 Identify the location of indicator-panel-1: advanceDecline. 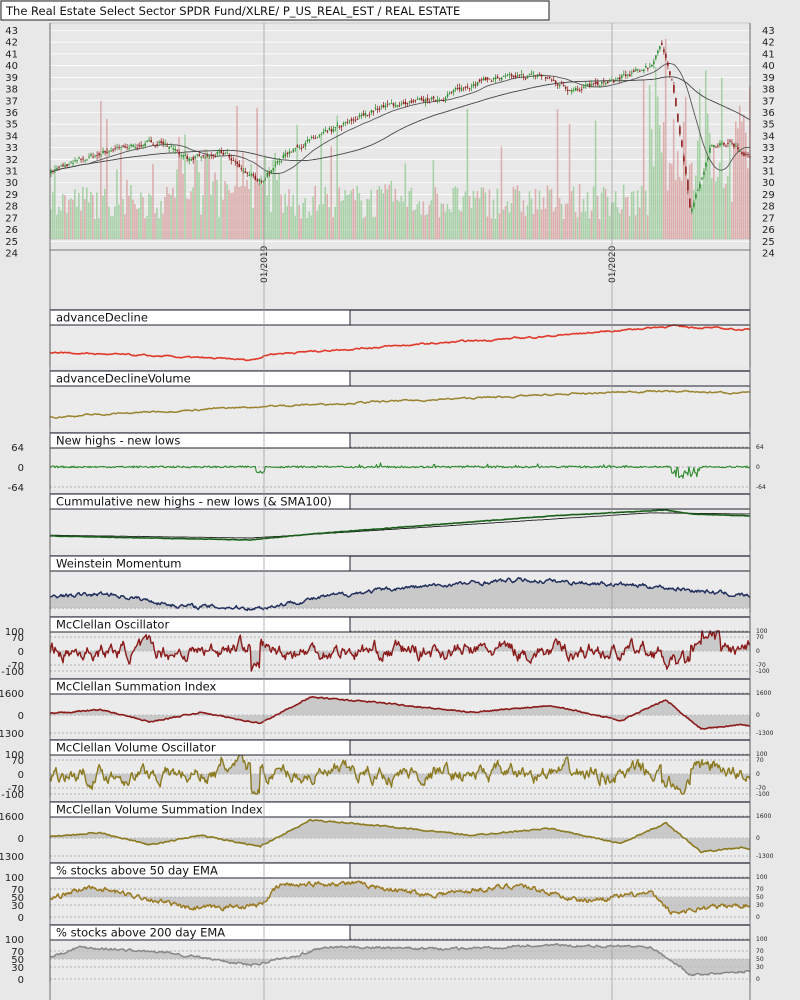
(400, 338).